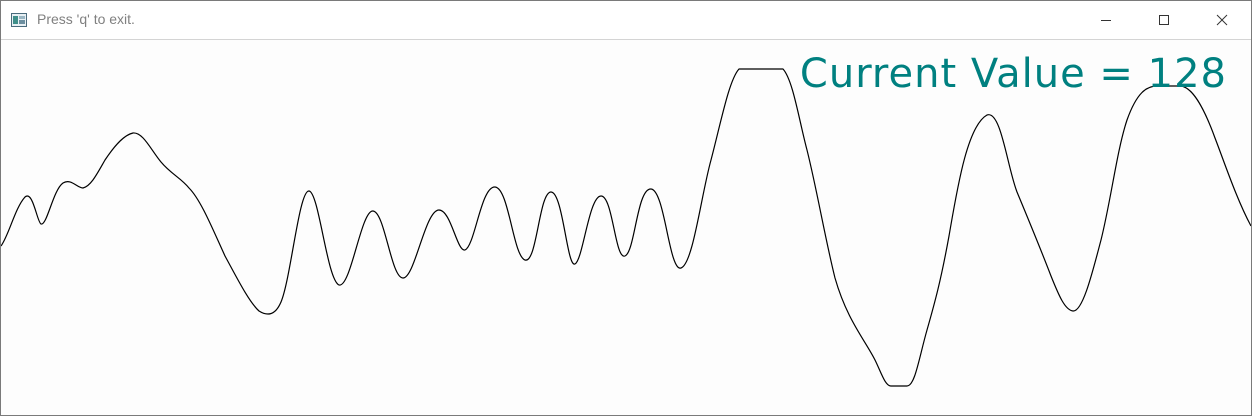 This screenshot has width=1252, height=416. I want to click on close-icon, so click(1222, 20).